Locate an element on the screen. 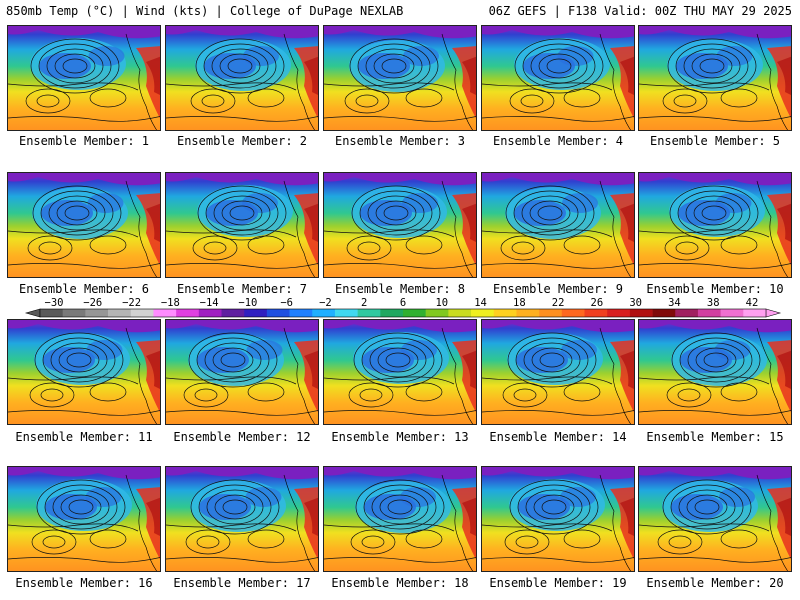 The height and width of the screenshot is (600, 800). ensemble-member-label: Ensemble Member: 16 is located at coordinates (84, 583).